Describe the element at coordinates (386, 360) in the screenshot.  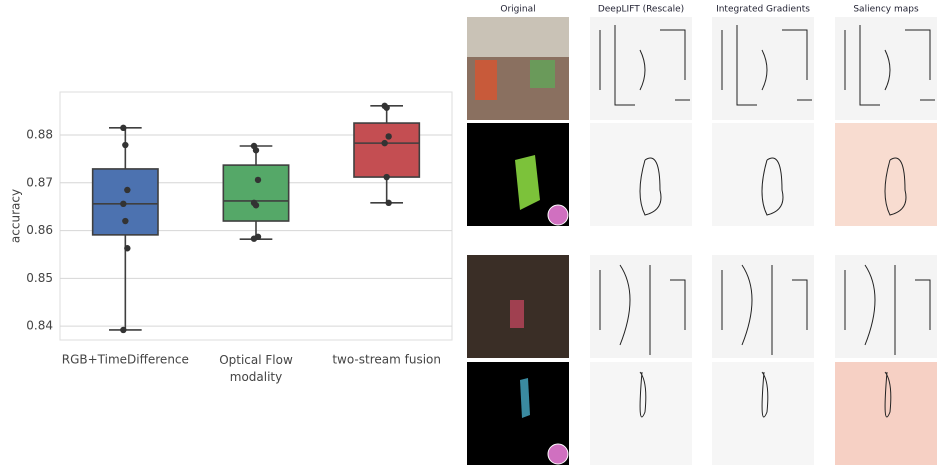
I see `x-tick-label: two-stream fusion` at that location.